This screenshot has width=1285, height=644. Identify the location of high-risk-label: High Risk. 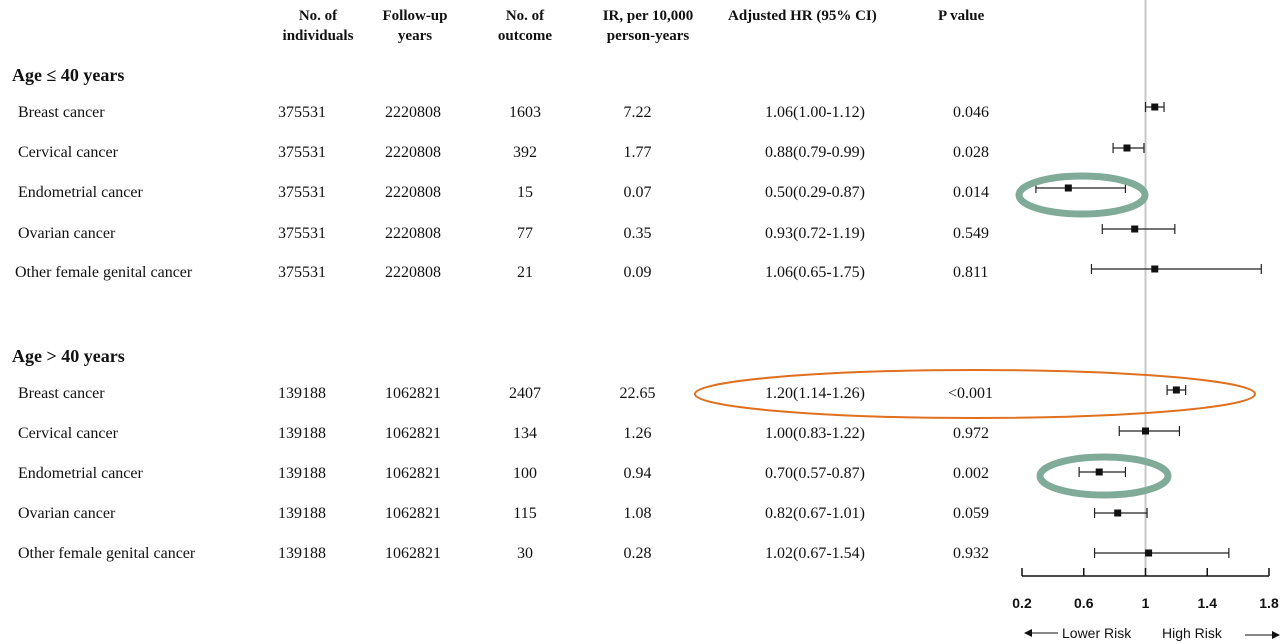
(1192, 633).